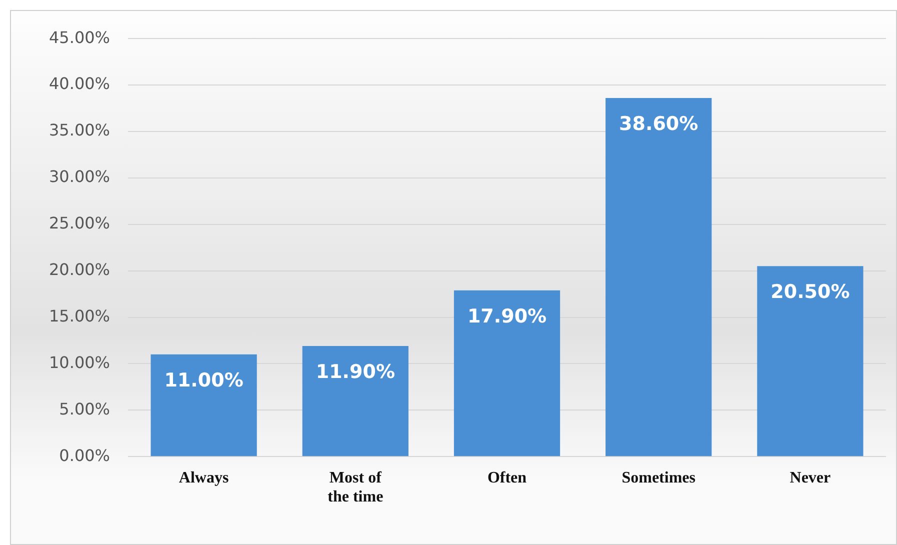 The width and height of the screenshot is (897, 545). Describe the element at coordinates (204, 380) in the screenshot. I see `data-label: 11.00%` at that location.